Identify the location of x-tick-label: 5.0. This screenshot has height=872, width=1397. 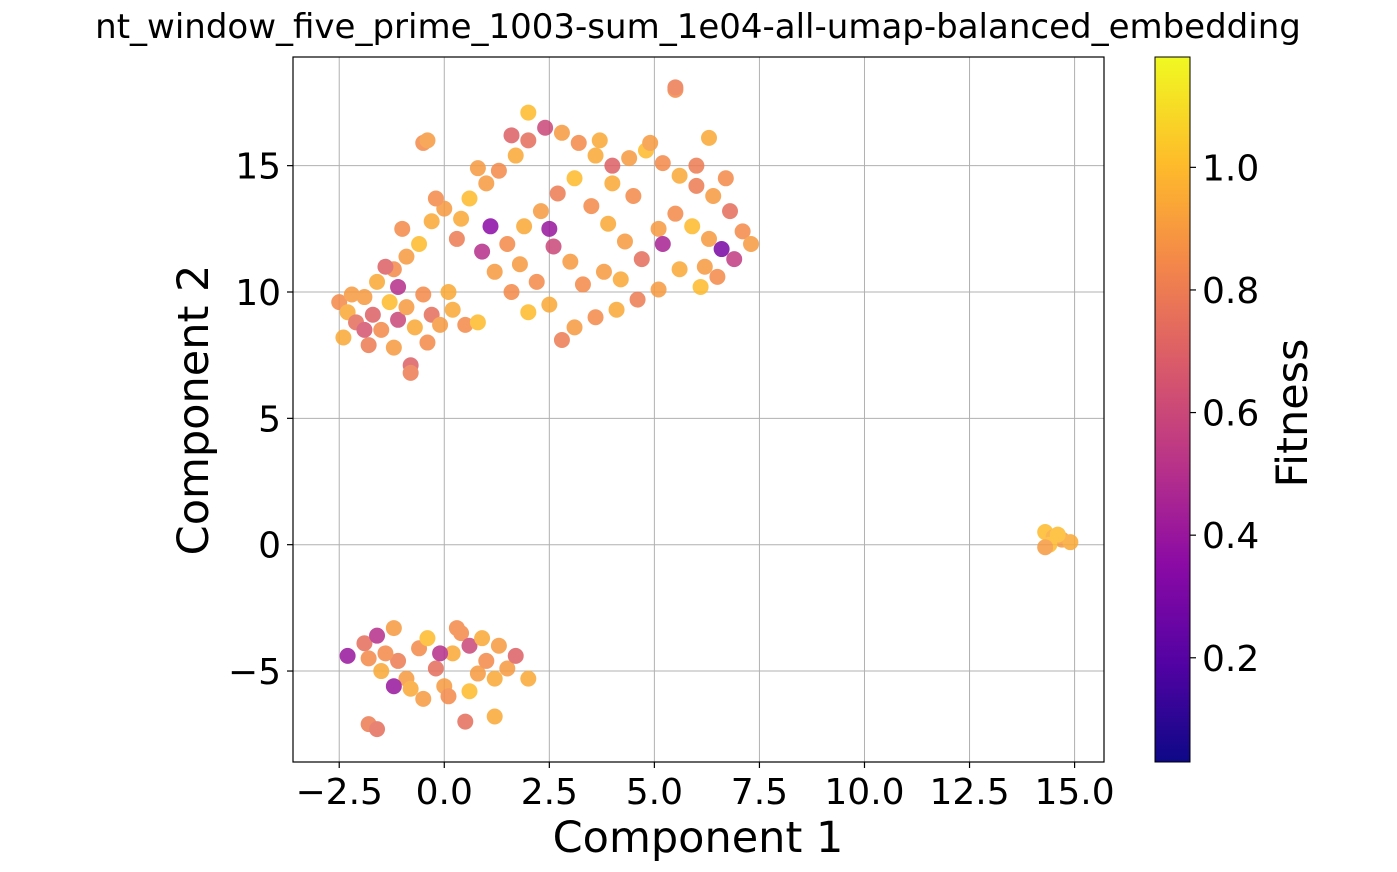
(654, 792).